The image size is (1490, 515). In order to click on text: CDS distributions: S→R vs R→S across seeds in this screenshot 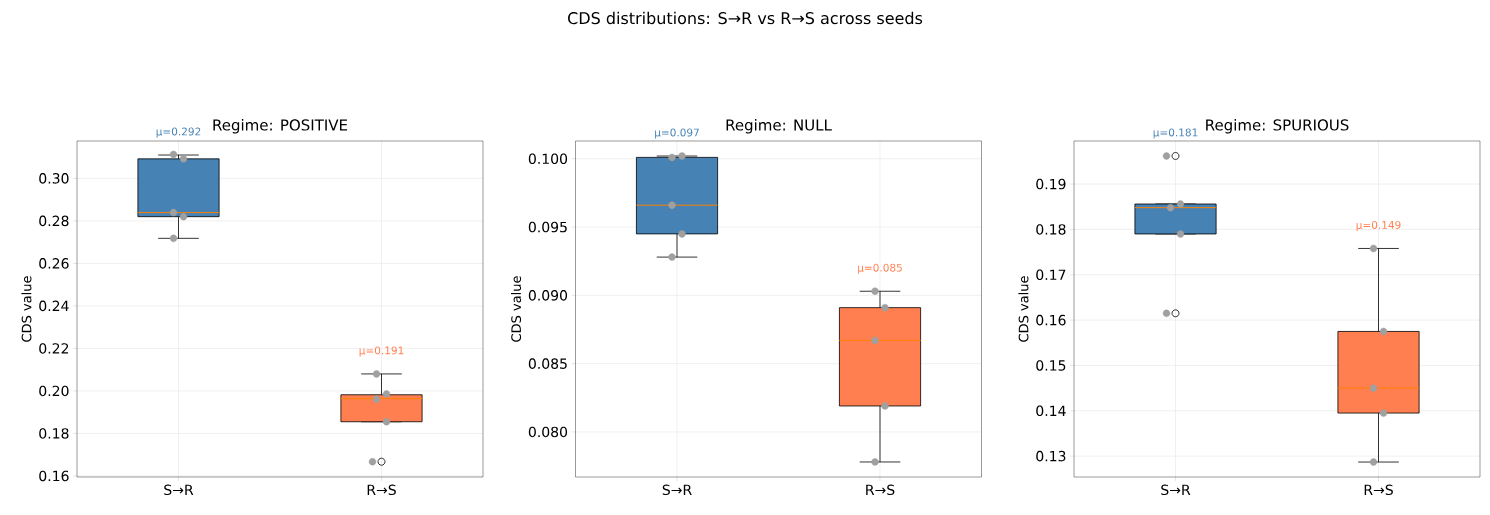, I will do `click(745, 18)`.